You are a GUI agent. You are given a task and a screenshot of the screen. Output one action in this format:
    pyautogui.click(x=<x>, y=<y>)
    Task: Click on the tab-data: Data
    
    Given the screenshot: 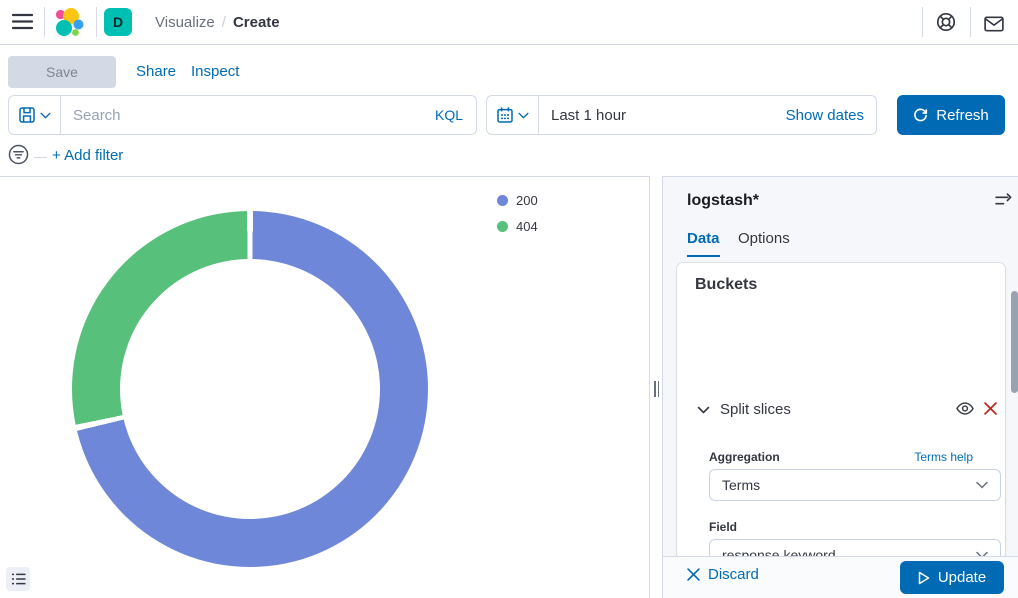 What is the action you would take?
    pyautogui.click(x=703, y=243)
    